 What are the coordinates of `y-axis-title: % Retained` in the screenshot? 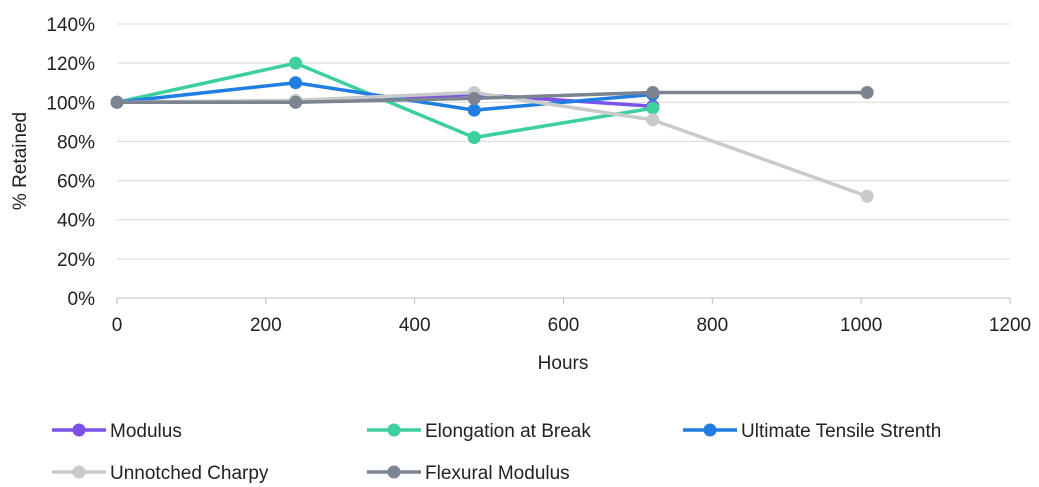 It's located at (20, 161).